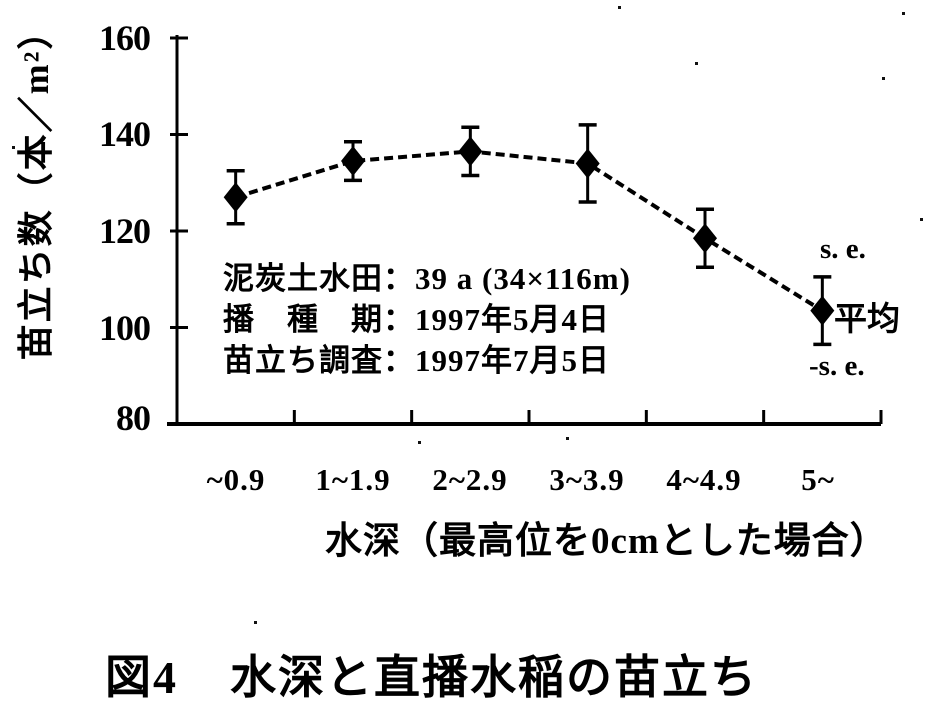 This screenshot has height=711, width=942. What do you see at coordinates (818, 479) in the screenshot?
I see `x-tick-label-5: 5~` at bounding box center [818, 479].